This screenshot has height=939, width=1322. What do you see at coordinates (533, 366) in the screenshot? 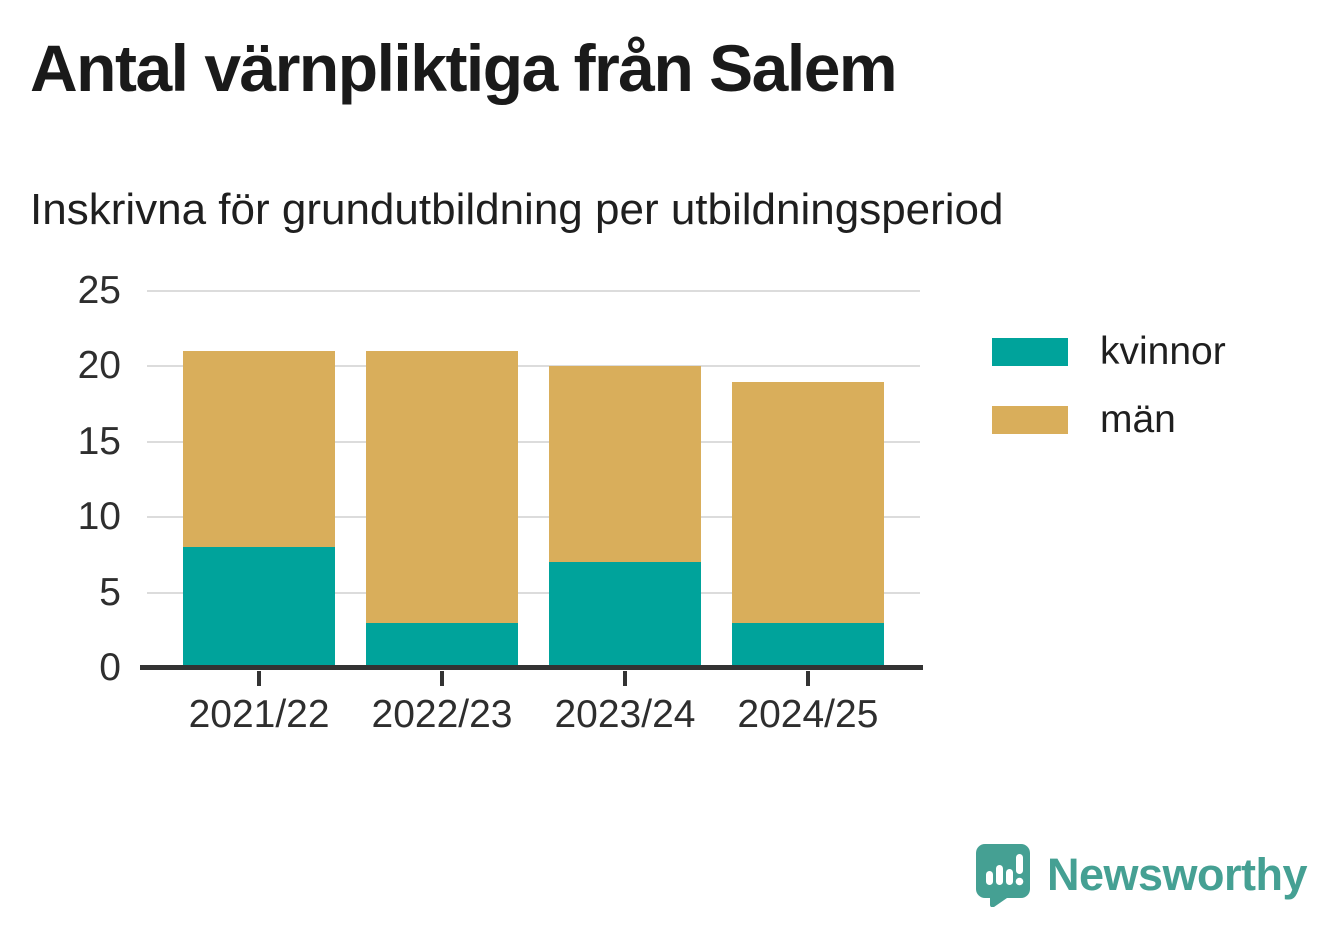
I see `gridline-y20` at bounding box center [533, 366].